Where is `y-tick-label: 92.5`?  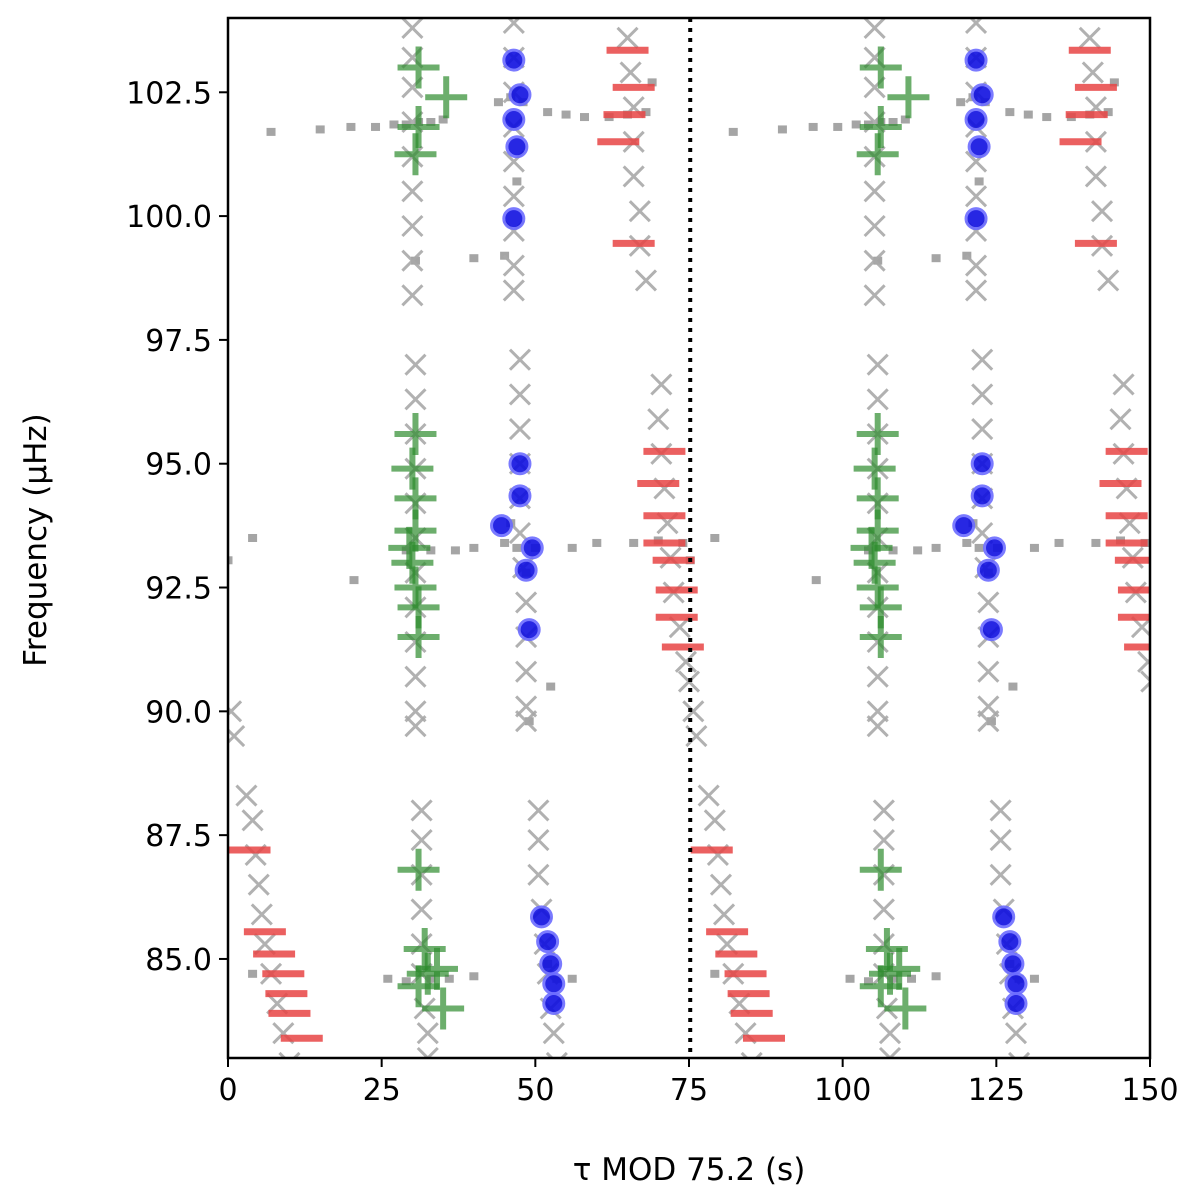
y-tick-label: 92.5 is located at coordinates (178, 589).